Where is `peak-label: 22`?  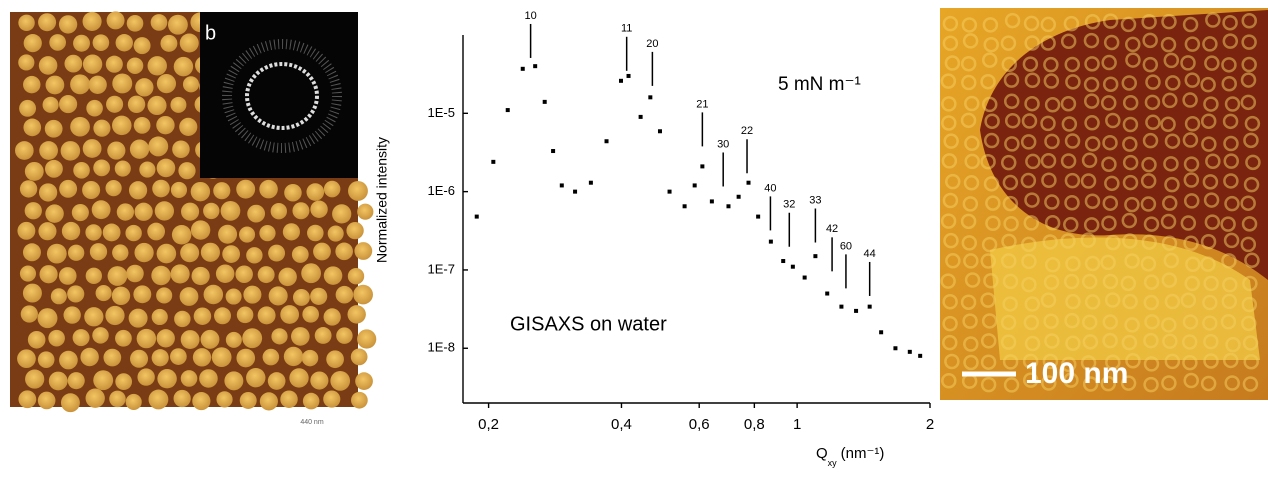
peak-label: 22 is located at coordinates (747, 131).